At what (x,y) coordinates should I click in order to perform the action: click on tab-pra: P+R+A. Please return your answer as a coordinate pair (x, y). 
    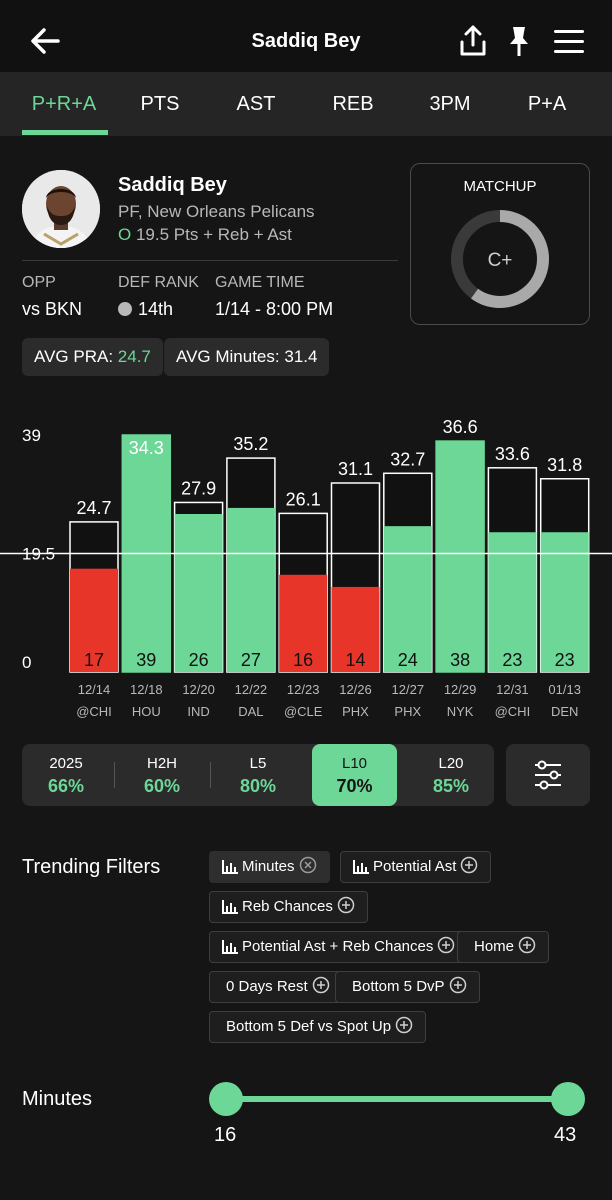
    Looking at the image, I should click on (64, 104).